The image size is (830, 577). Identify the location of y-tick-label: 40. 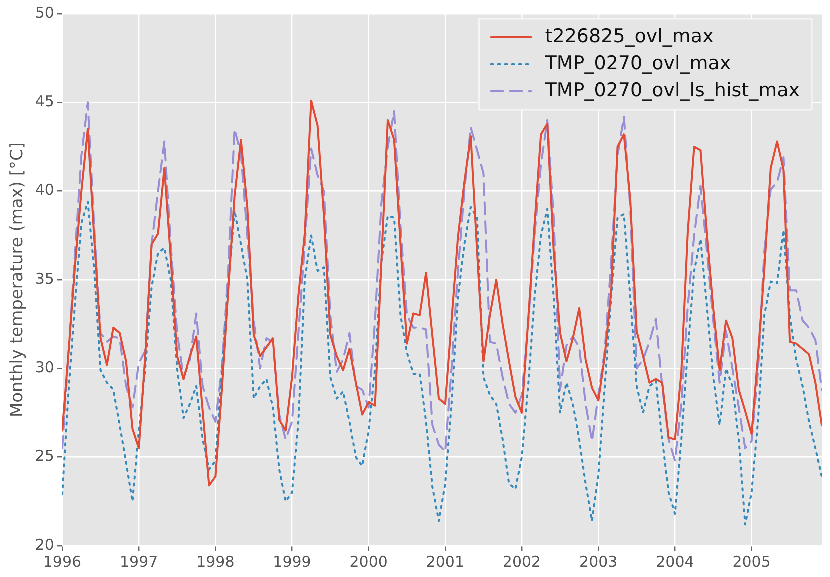
(44, 190).